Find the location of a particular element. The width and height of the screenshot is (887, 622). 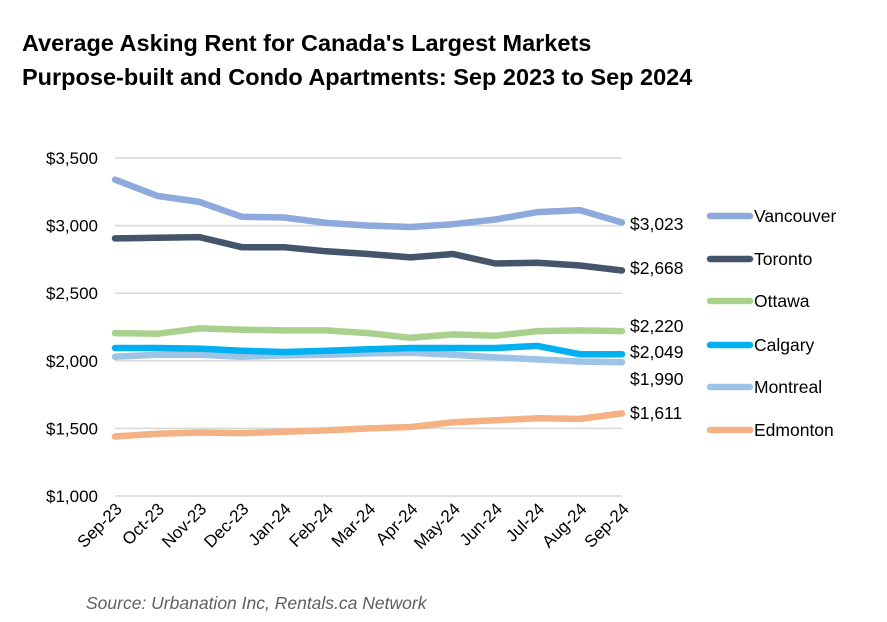

series-line-ottawa is located at coordinates (368, 333).